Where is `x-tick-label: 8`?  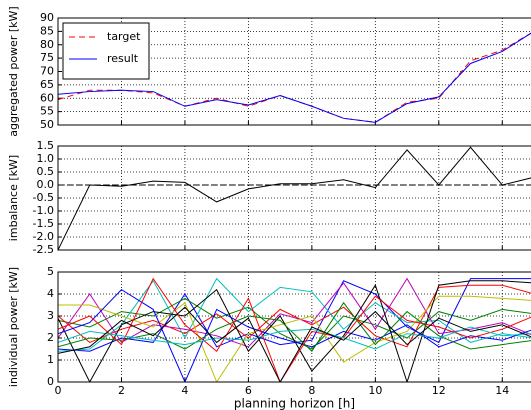 x-tick-label: 8 is located at coordinates (311, 390).